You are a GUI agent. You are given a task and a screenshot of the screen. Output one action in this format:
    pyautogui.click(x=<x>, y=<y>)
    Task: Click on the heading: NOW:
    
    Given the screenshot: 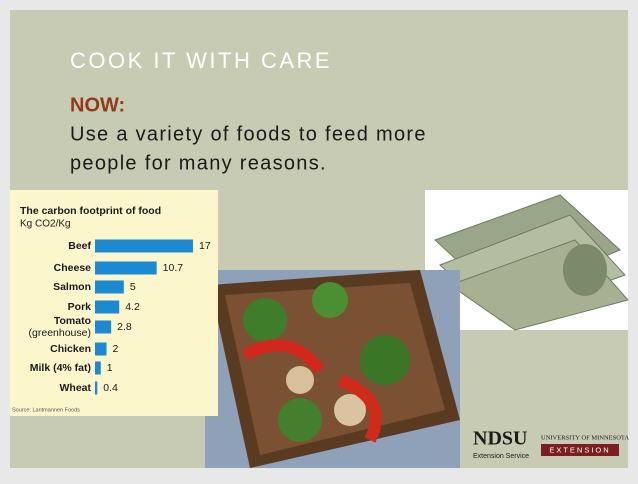 What is the action you would take?
    pyautogui.click(x=97, y=105)
    